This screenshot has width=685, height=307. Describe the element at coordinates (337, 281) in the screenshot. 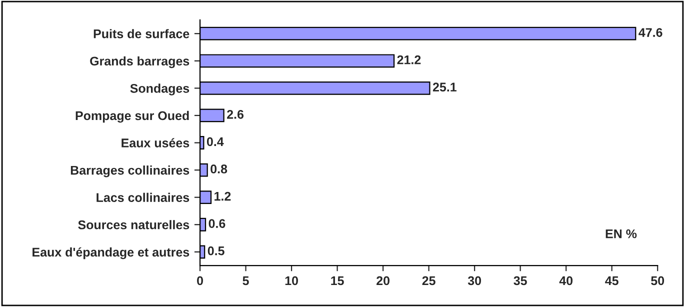

I see `x-tick-label: 15` at that location.